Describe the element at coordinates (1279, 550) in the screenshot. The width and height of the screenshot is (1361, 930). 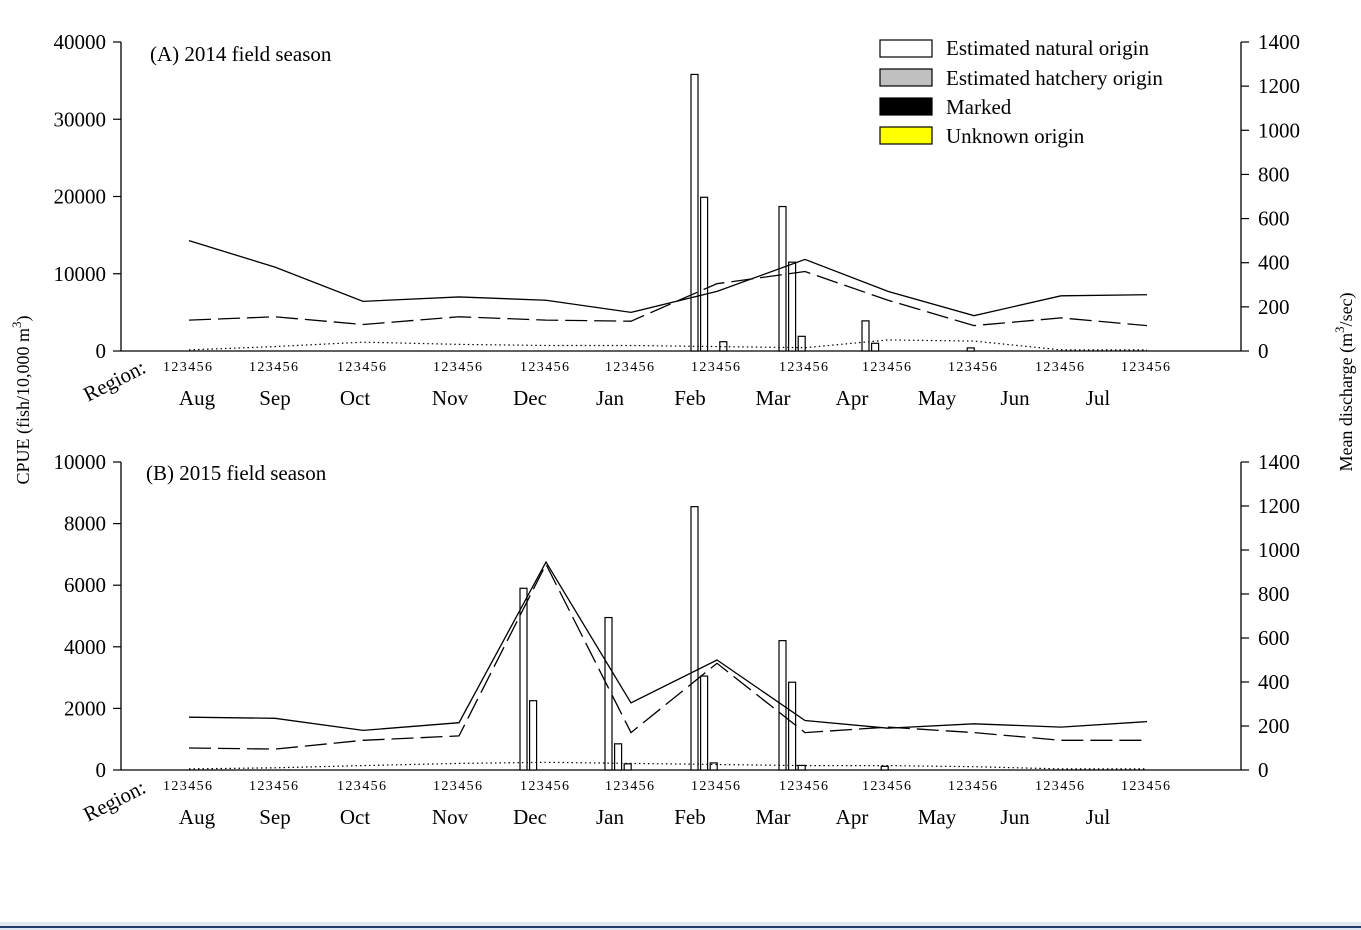
I see `panel-b-right-tick-label: 1000` at that location.